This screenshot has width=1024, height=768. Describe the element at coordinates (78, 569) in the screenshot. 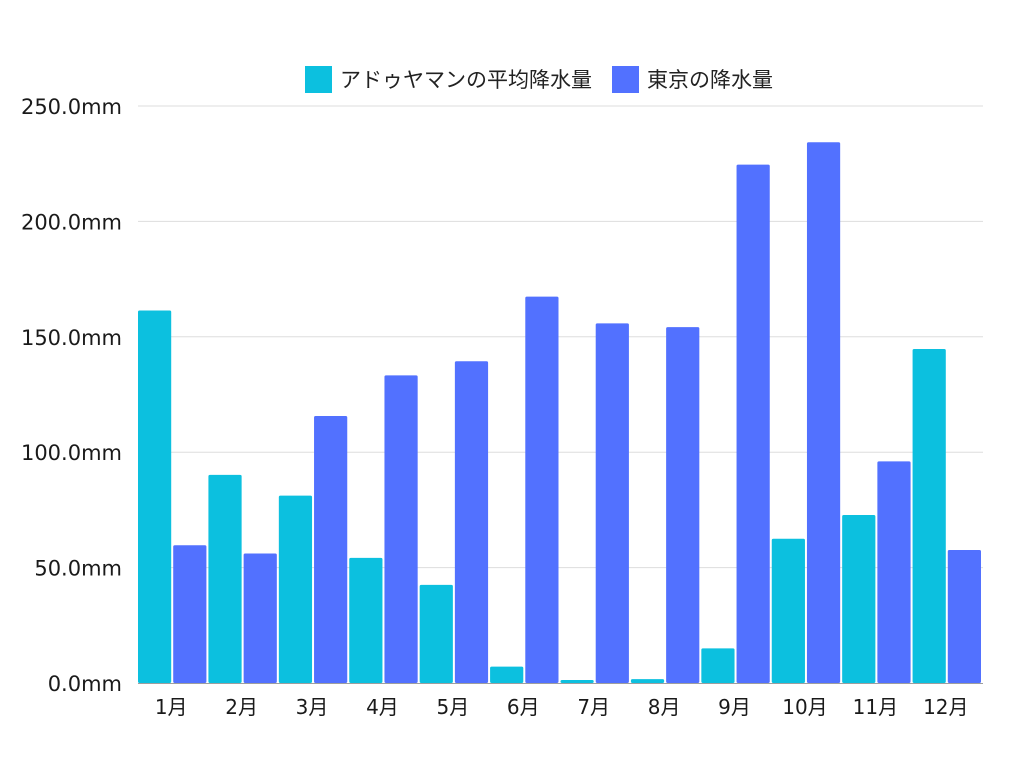

I see `y-tick-label: 50.0mm` at that location.